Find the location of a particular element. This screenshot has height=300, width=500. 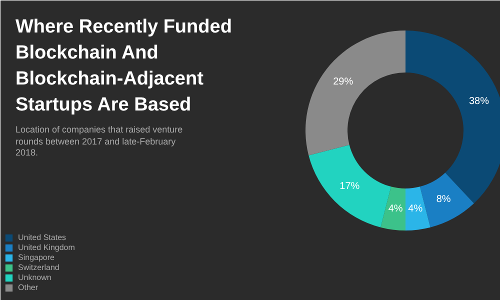

data-label: 38% is located at coordinates (479, 101).